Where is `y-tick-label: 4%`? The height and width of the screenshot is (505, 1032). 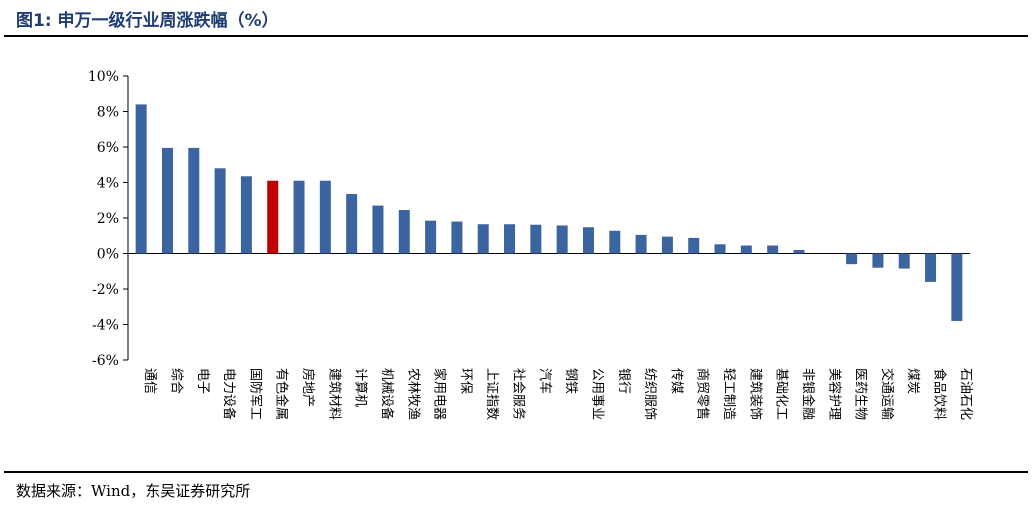 y-tick-label: 4% is located at coordinates (108, 184).